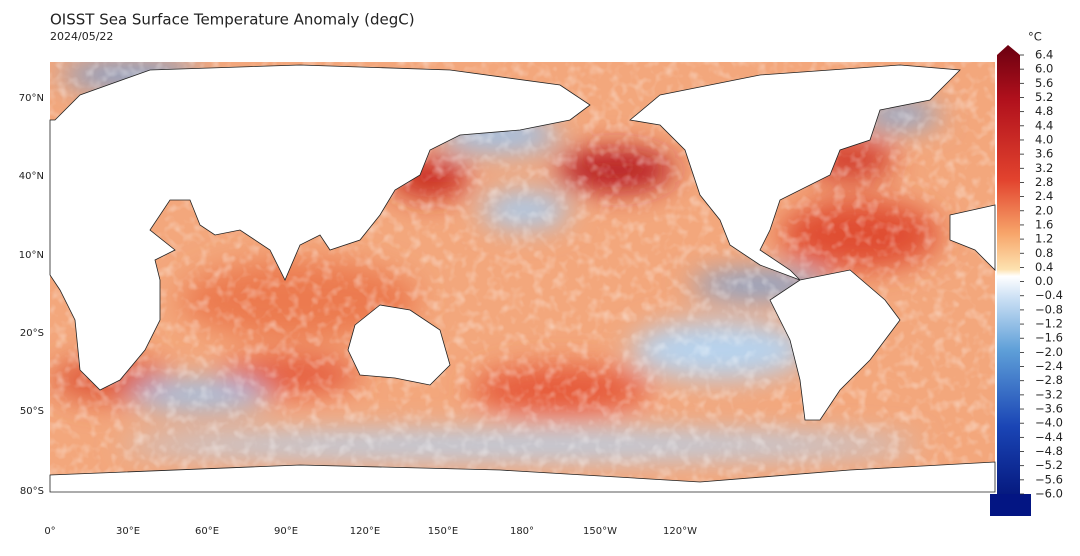 This screenshot has width=1080, height=556. Describe the element at coordinates (81, 36) in the screenshot. I see `date: 2024/05/22` at that location.